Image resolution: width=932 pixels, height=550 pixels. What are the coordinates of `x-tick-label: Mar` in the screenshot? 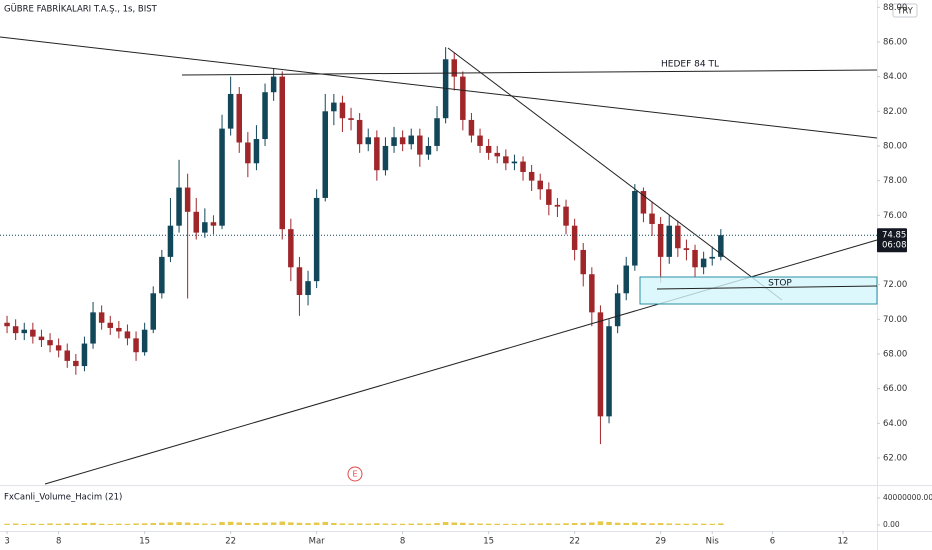 It's located at (317, 542).